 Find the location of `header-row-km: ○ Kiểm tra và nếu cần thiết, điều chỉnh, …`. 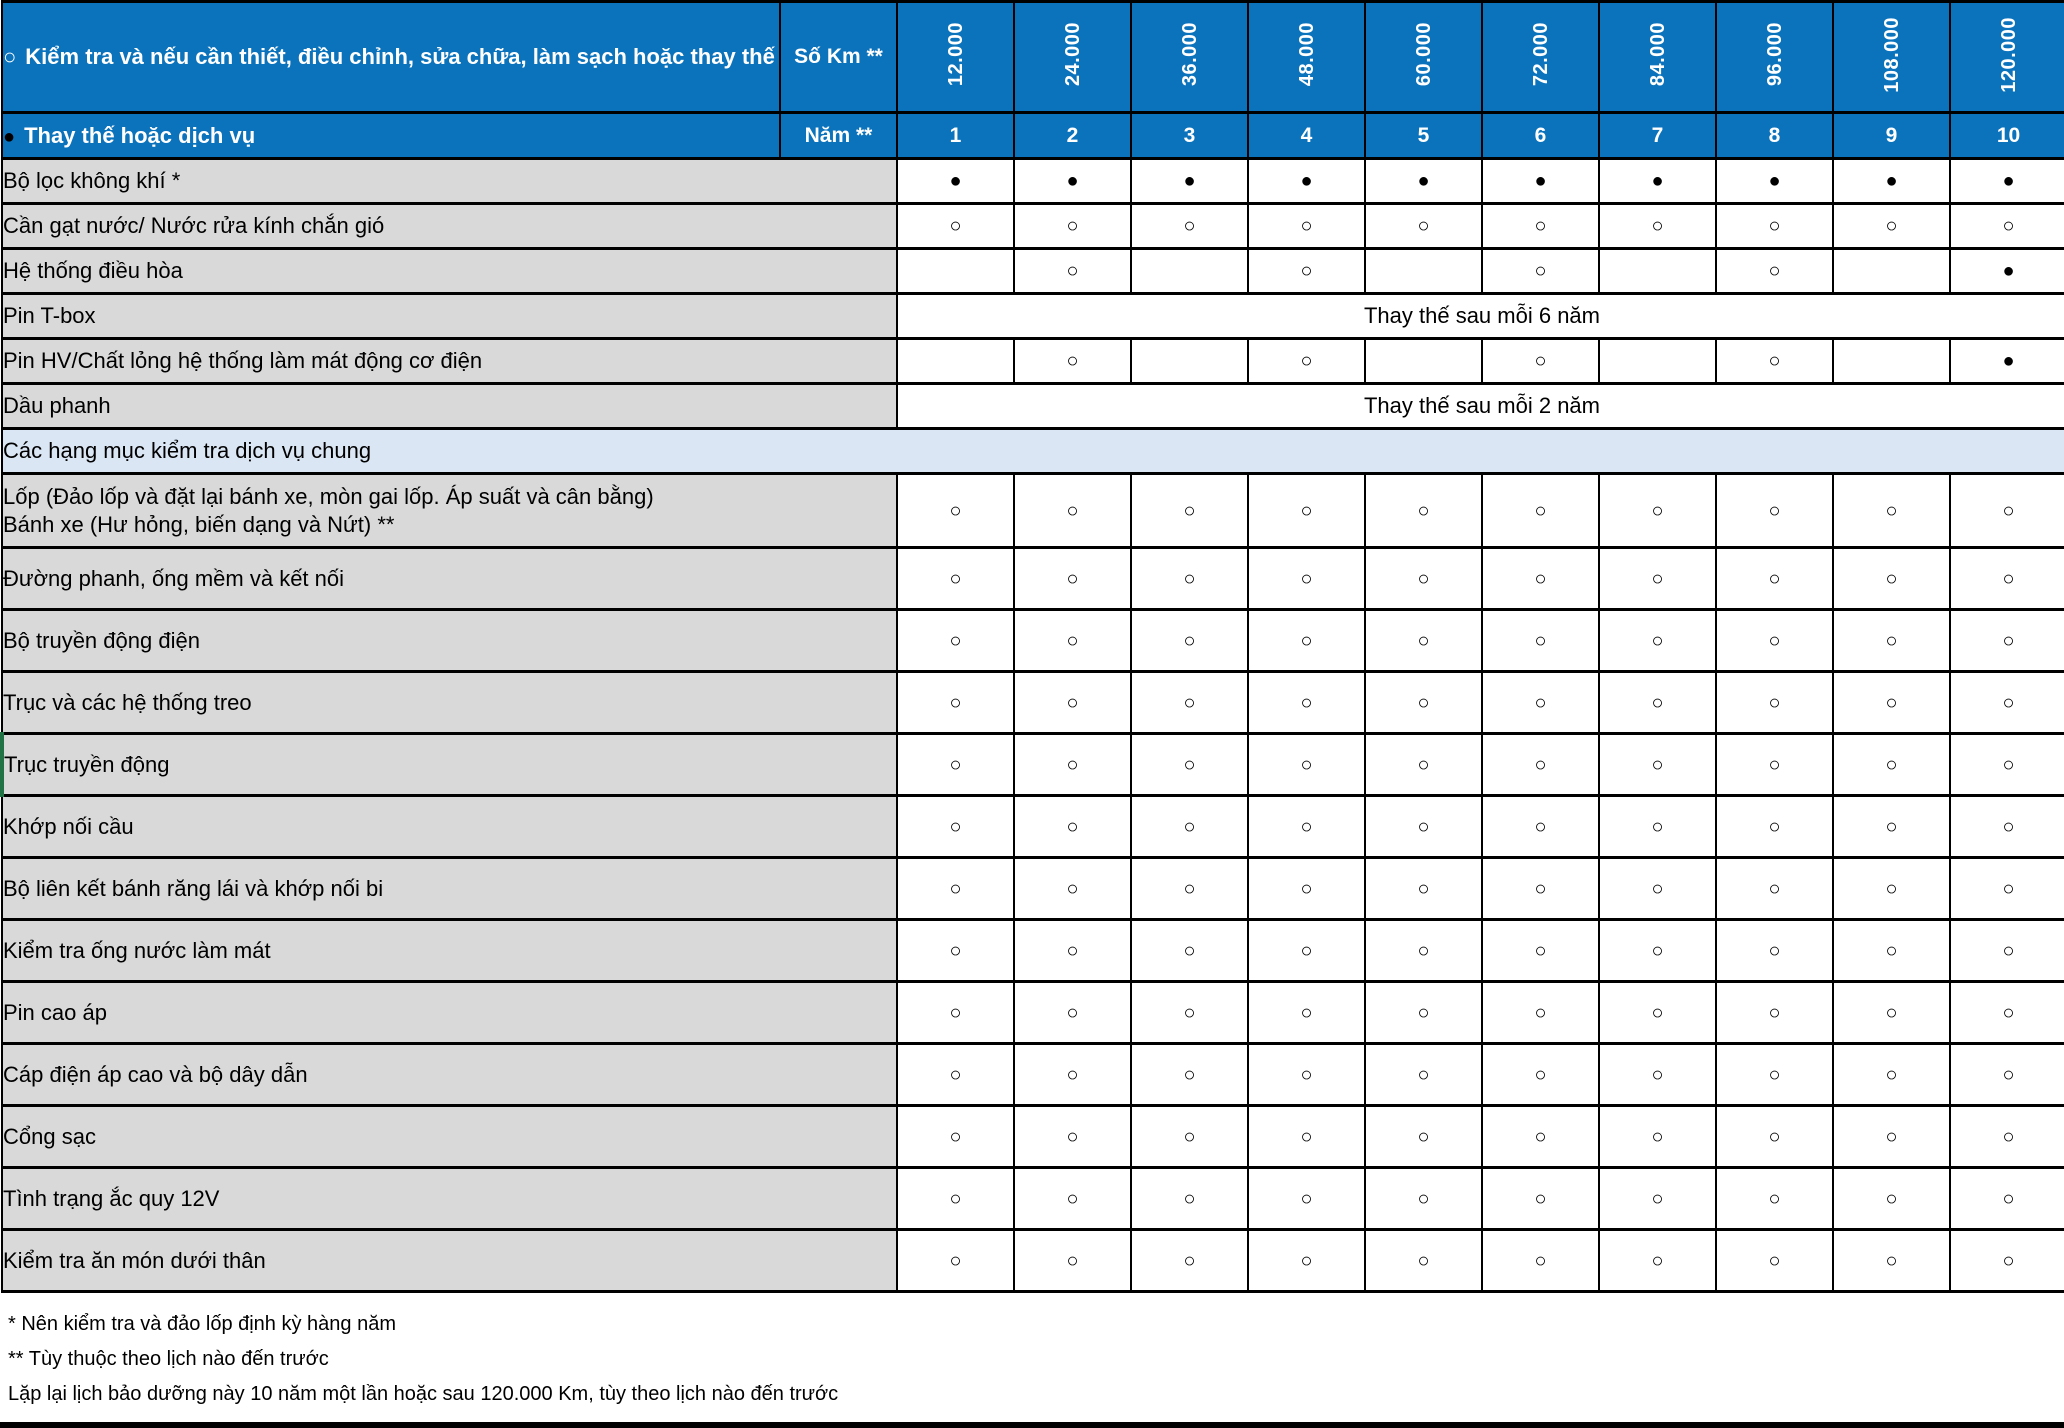

header-row-km: ○ Kiểm tra và nếu cần thiết, điều chỉnh, … is located at coordinates (1032, 57).